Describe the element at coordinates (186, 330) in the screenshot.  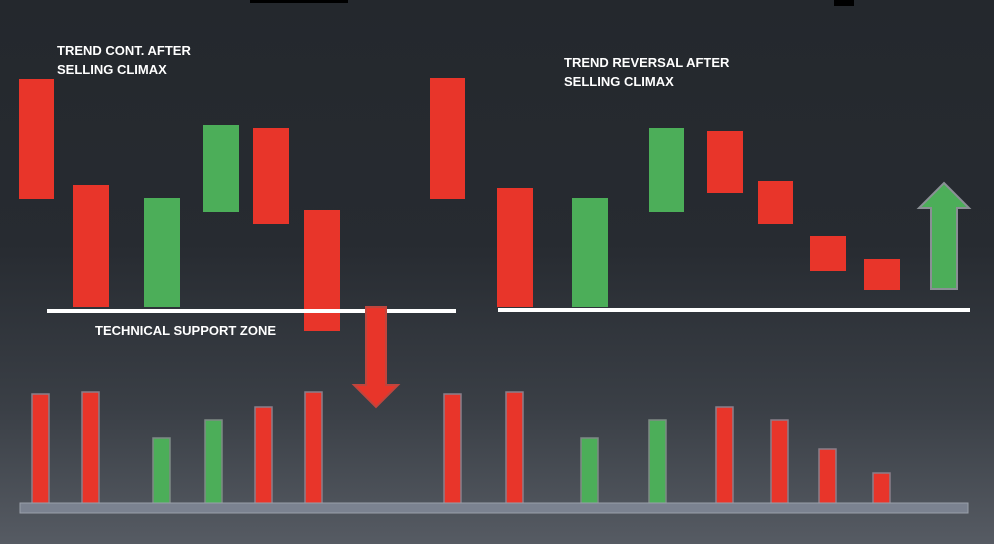
I see `support-zone-label: TECHNICAL SUPPORT ZONE` at that location.